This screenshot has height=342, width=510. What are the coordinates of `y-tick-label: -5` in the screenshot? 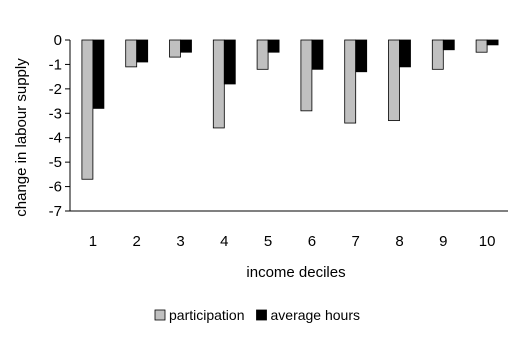 It's located at (55, 162).